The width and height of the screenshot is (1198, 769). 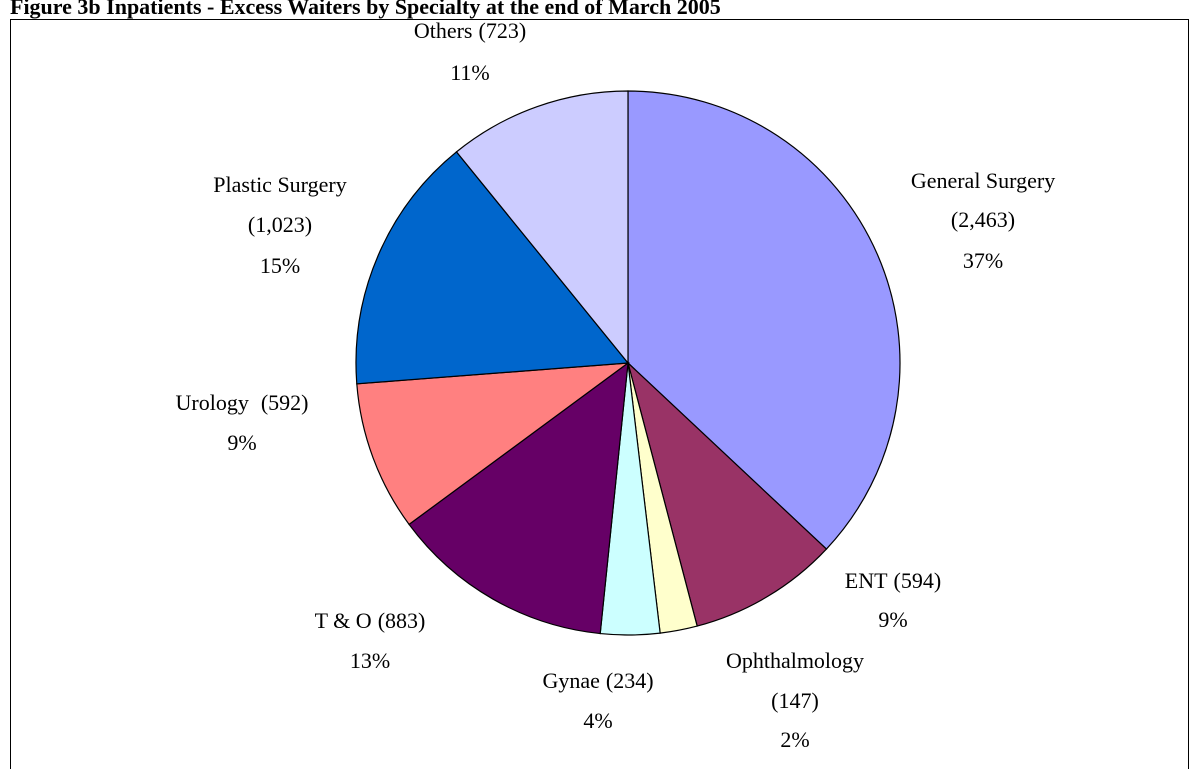 I want to click on percent-label: 15%, so click(x=280, y=265).